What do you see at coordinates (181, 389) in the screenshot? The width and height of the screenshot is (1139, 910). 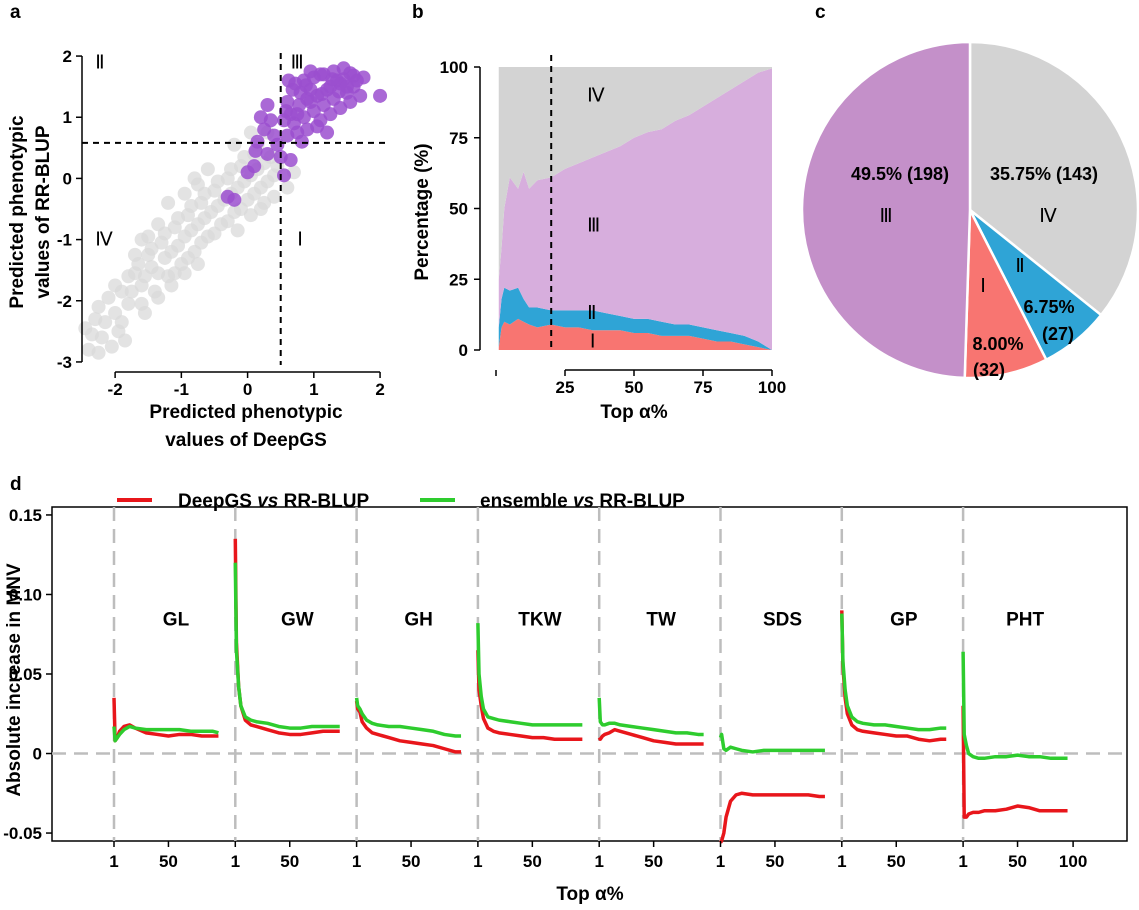 I see `scatter-x-tick-label: -1` at bounding box center [181, 389].